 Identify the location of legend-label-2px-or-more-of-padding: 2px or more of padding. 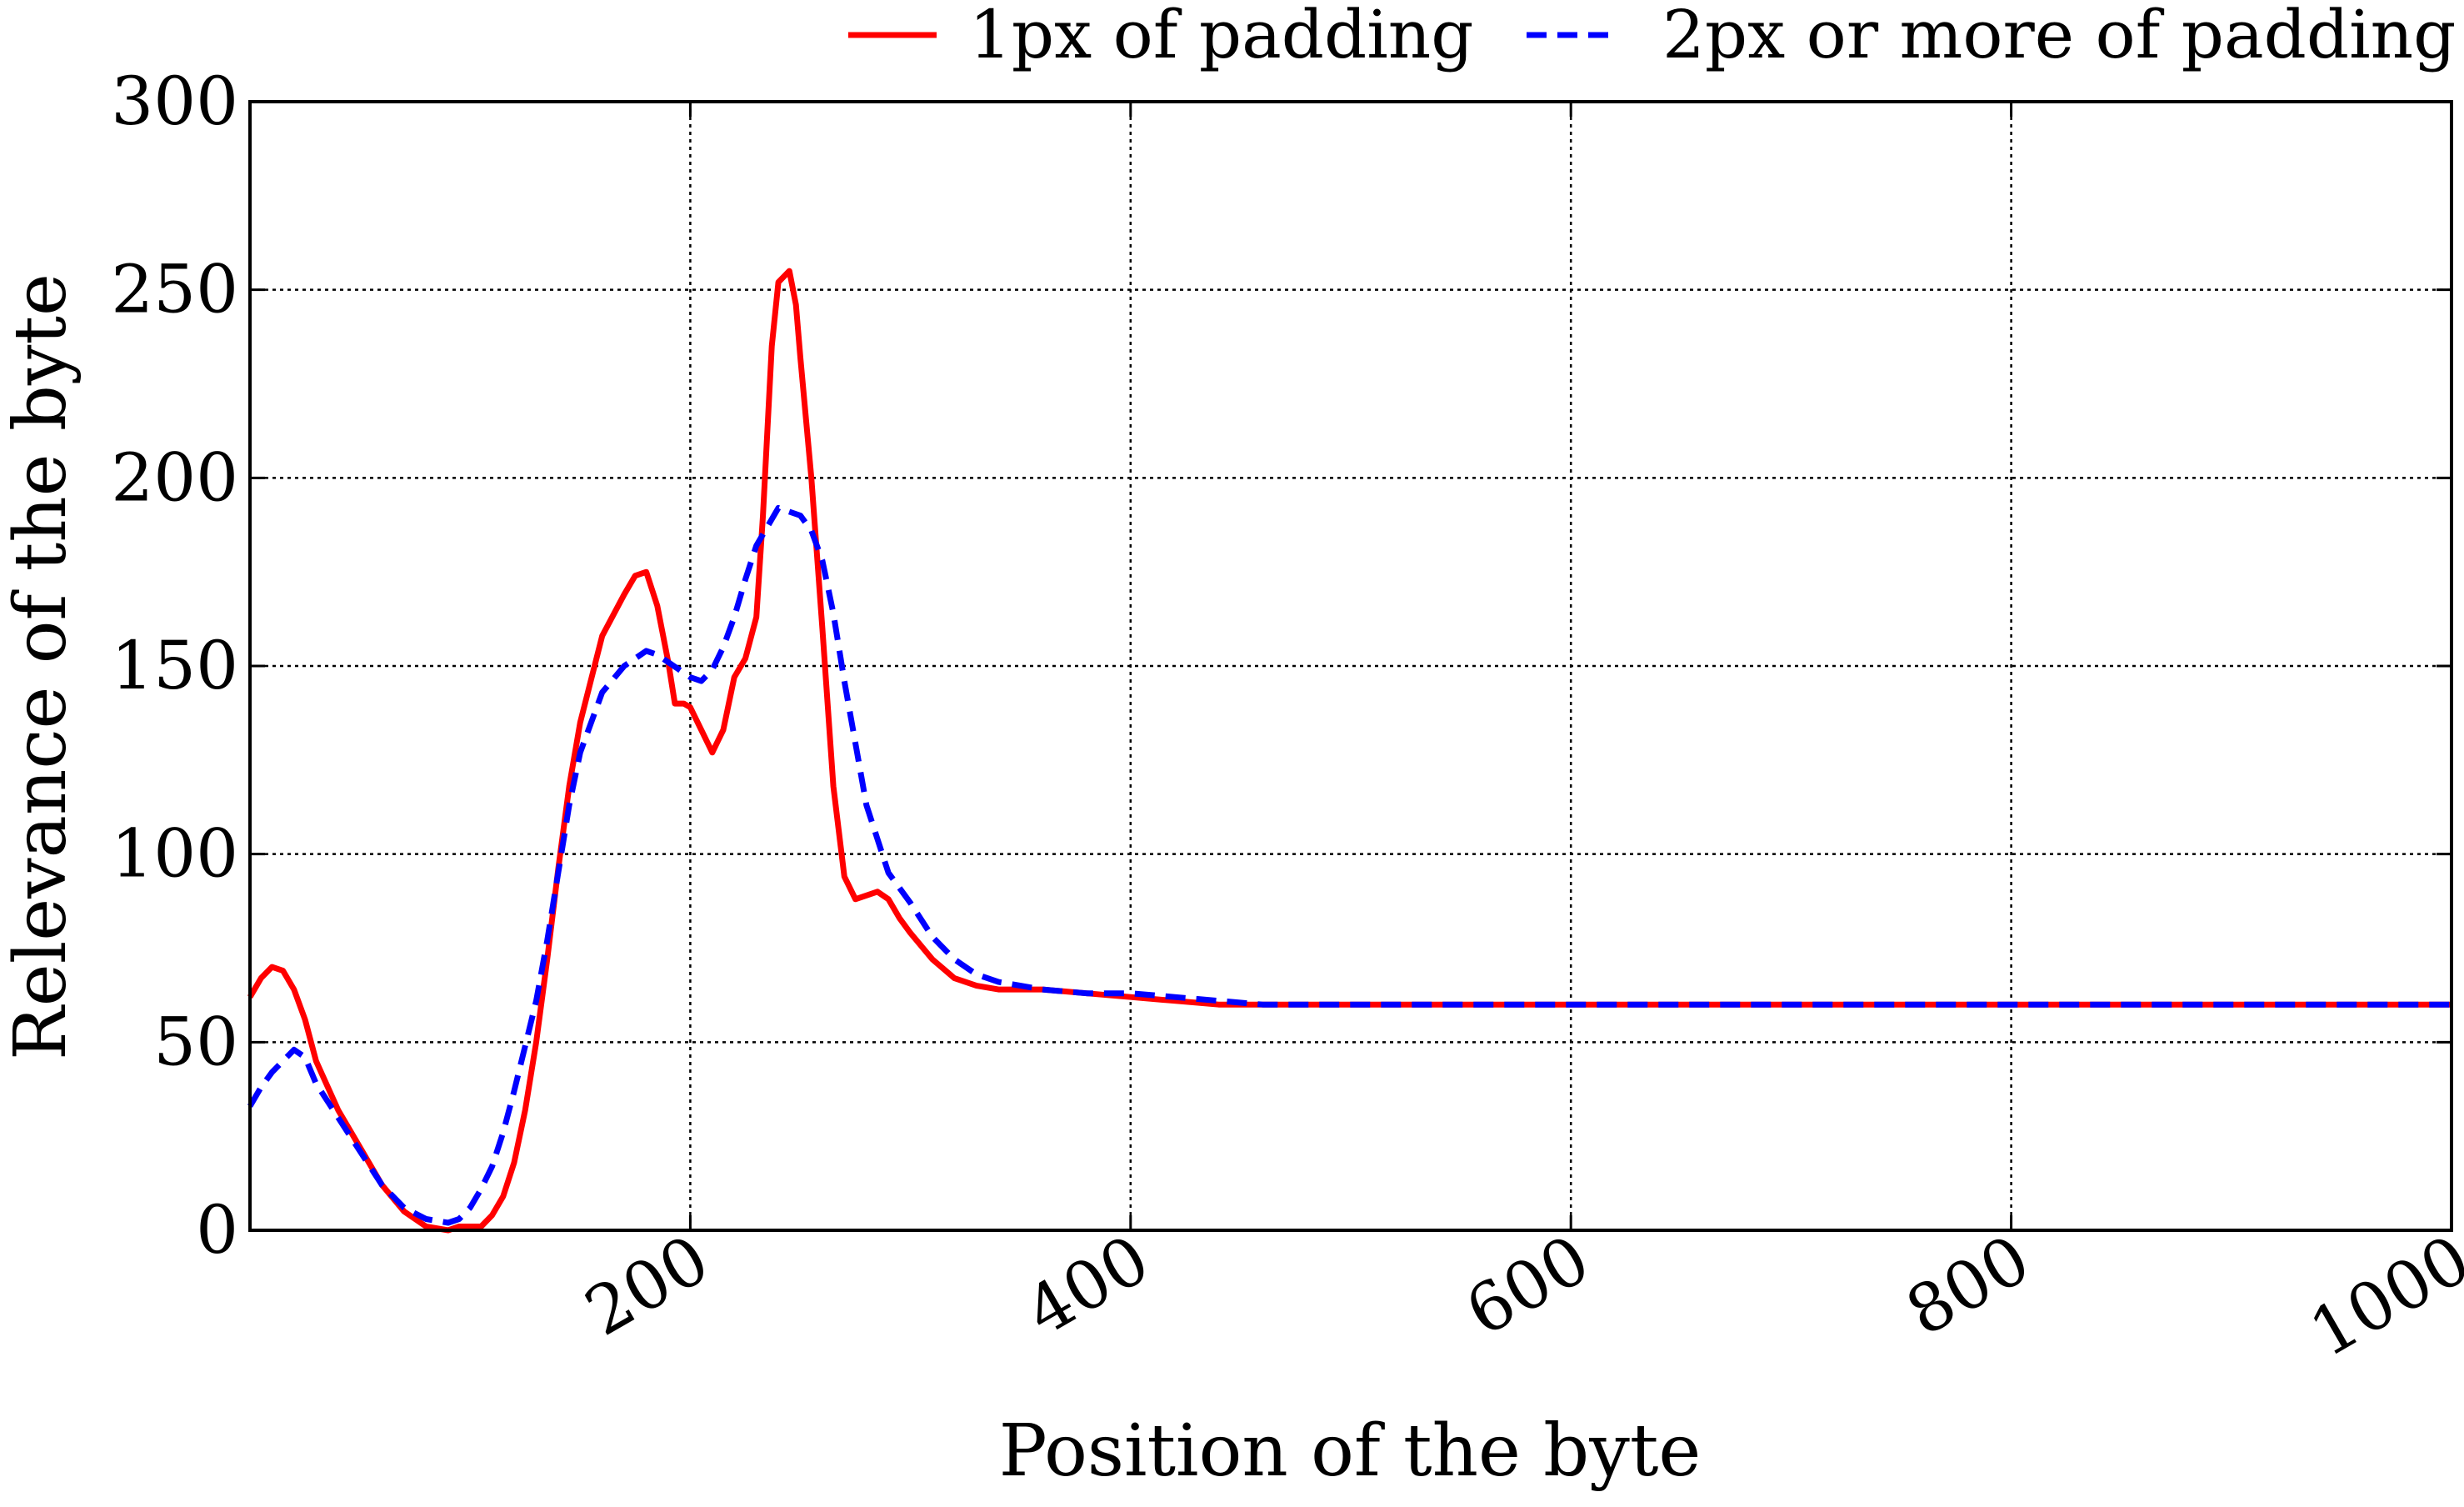
(2059, 36).